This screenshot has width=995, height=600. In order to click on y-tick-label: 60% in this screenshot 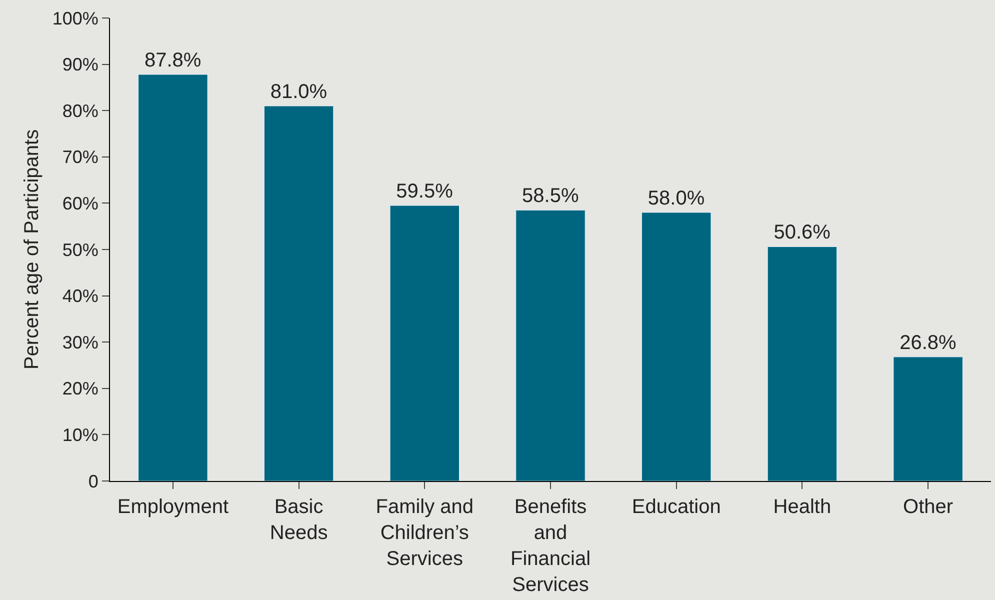, I will do `click(80, 204)`.